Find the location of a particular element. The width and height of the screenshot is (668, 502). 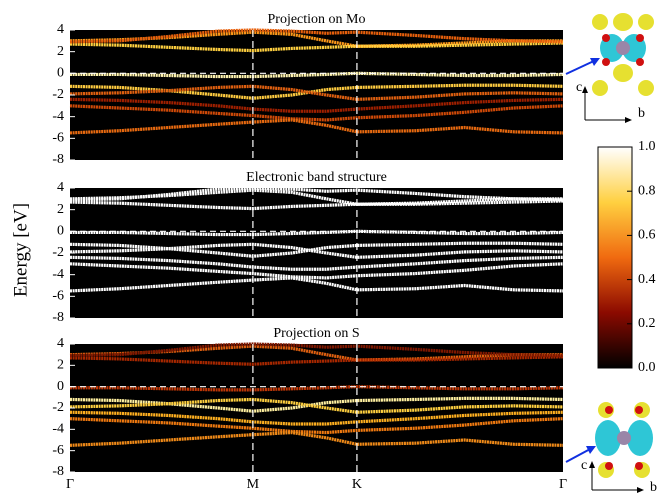

colorbar-tick-label: 0.8 is located at coordinates (647, 190).